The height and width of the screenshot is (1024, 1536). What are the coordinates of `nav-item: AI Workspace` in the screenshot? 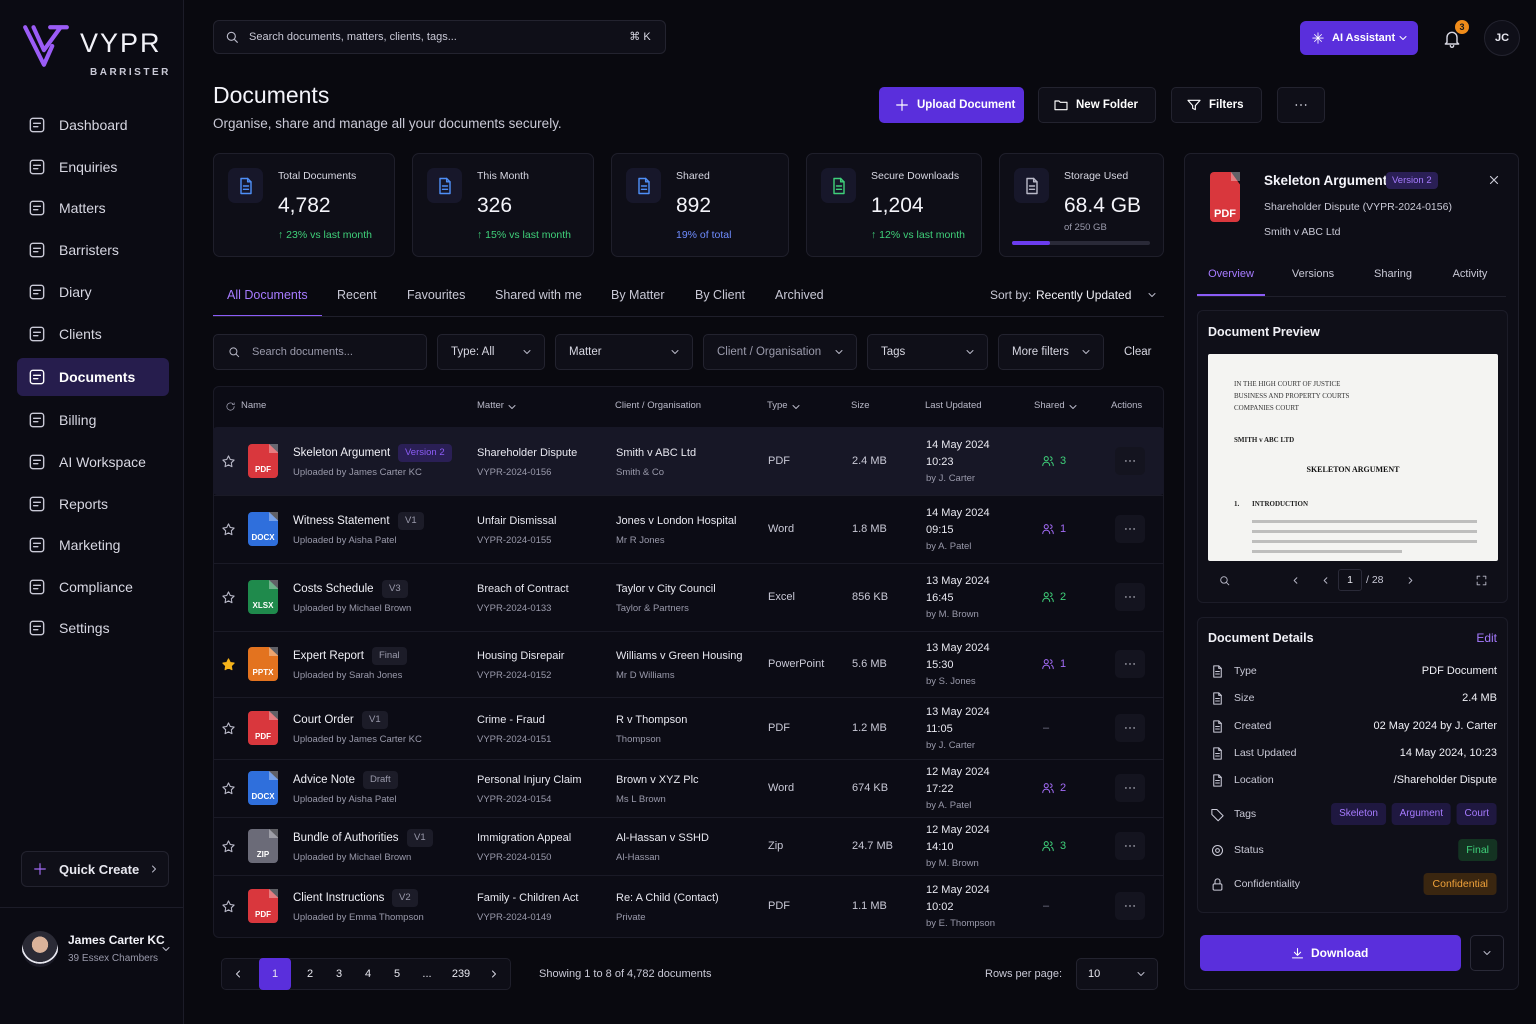 It's located at (102, 462).